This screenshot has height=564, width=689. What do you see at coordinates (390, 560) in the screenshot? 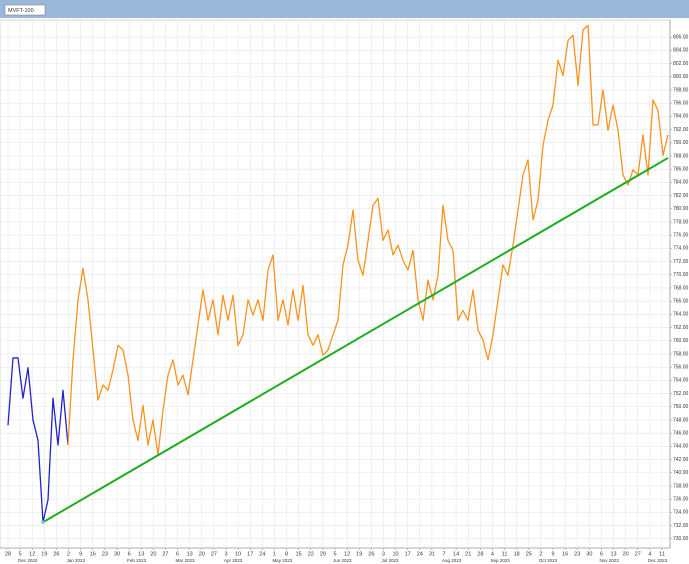
I see `month-label: Jul 2023` at bounding box center [390, 560].